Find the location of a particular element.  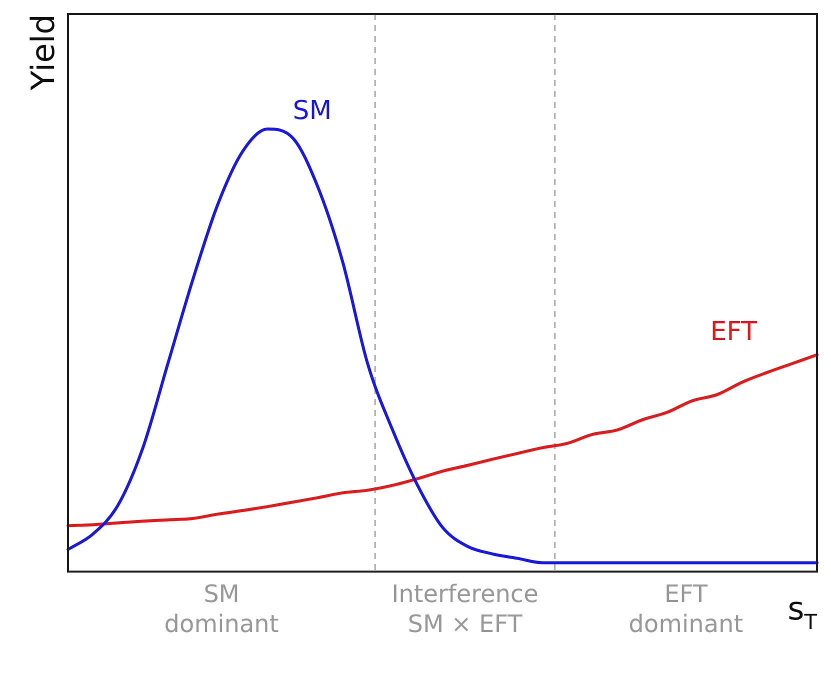

text: EFT dominant is located at coordinates (686, 609).